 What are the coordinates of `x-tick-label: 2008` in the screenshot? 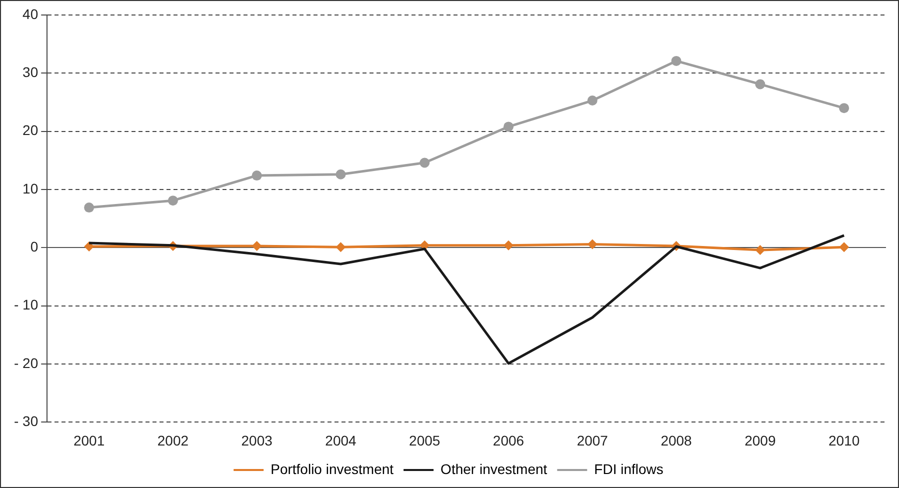 It's located at (676, 440).